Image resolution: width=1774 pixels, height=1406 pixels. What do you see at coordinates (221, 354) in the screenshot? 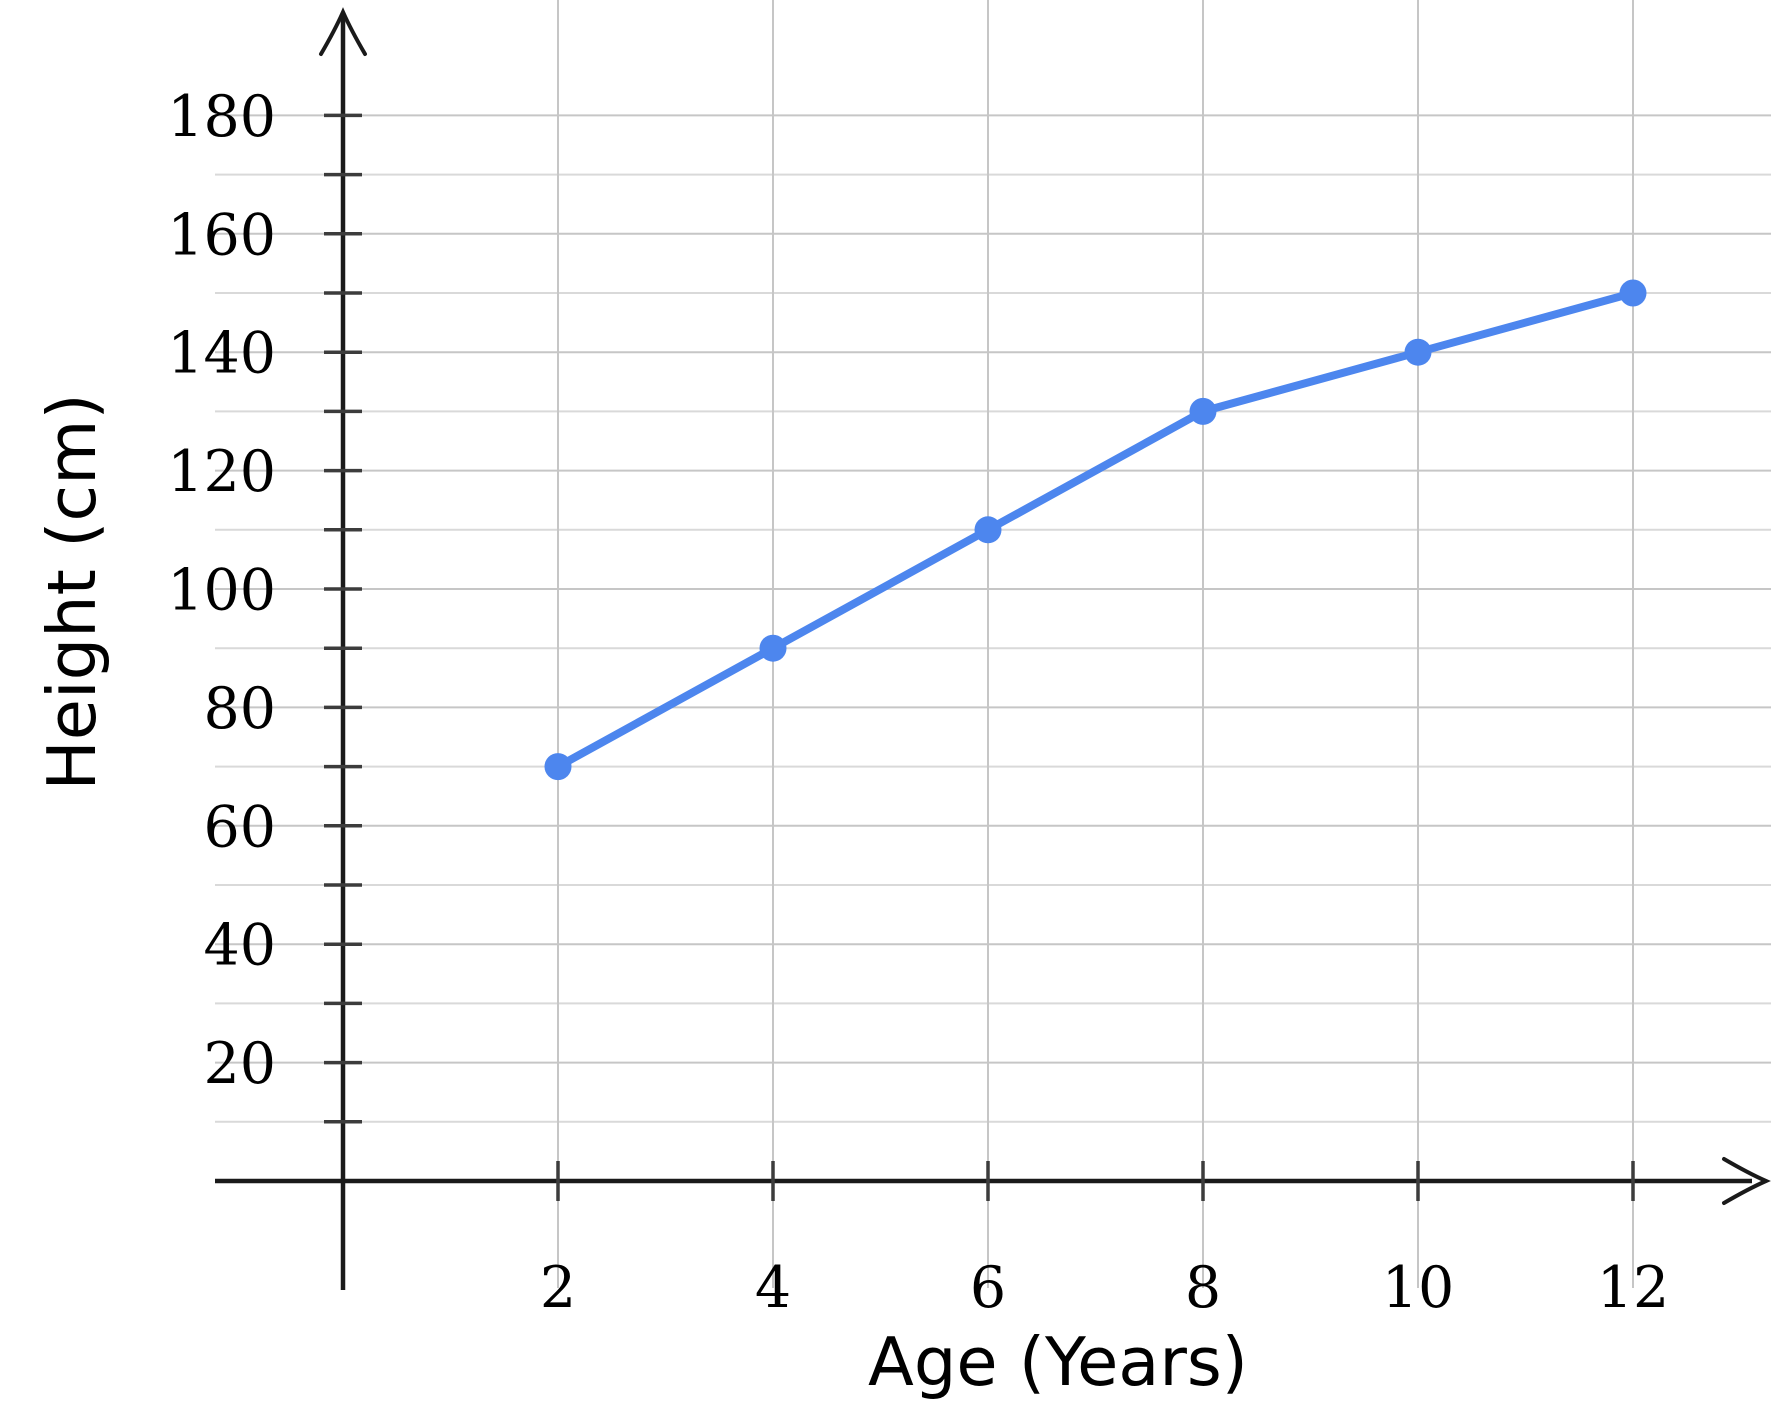
I see `y-tick-label: 140` at bounding box center [221, 354].